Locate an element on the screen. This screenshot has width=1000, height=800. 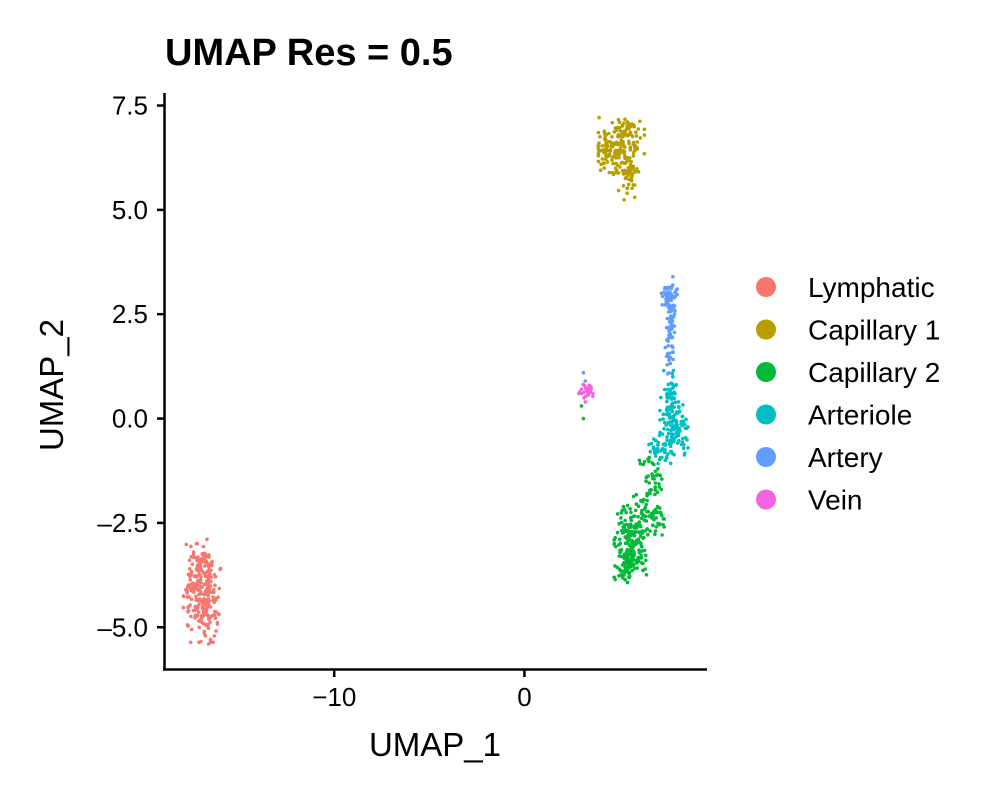
y-tick-label: 2.5 is located at coordinates (130, 314).